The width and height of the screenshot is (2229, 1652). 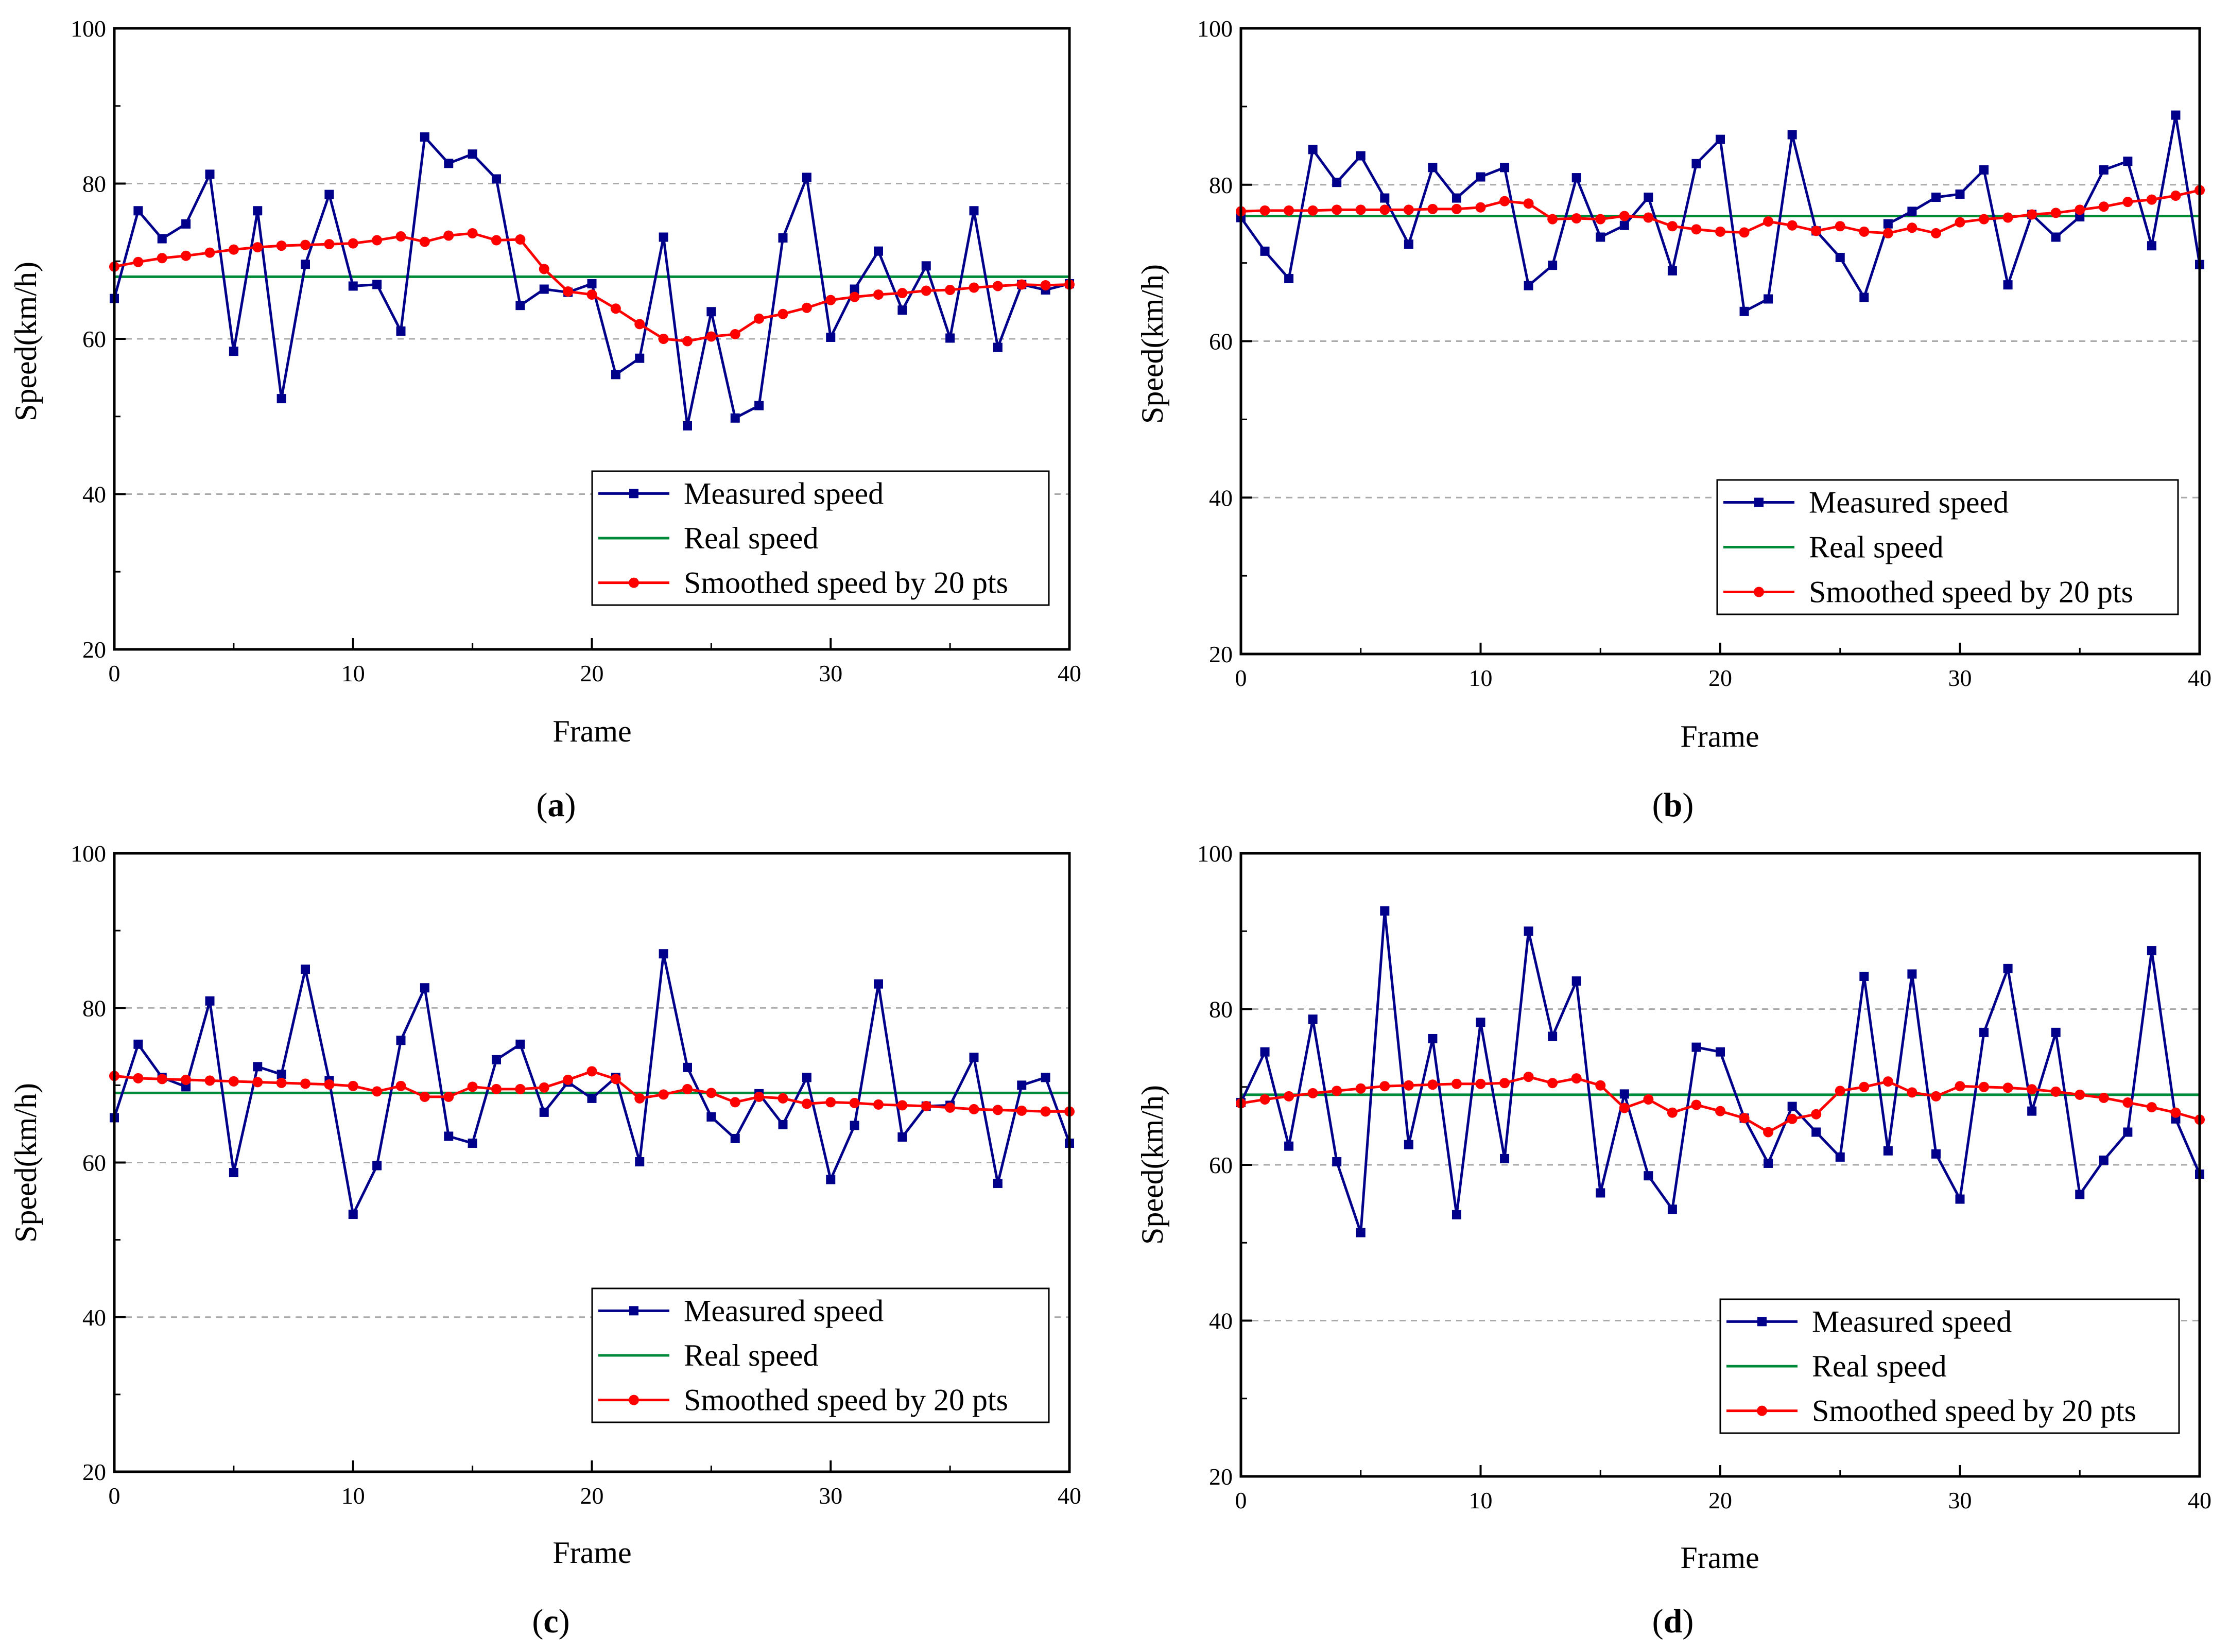 I want to click on y-tick-label-60: 60, so click(x=94, y=339).